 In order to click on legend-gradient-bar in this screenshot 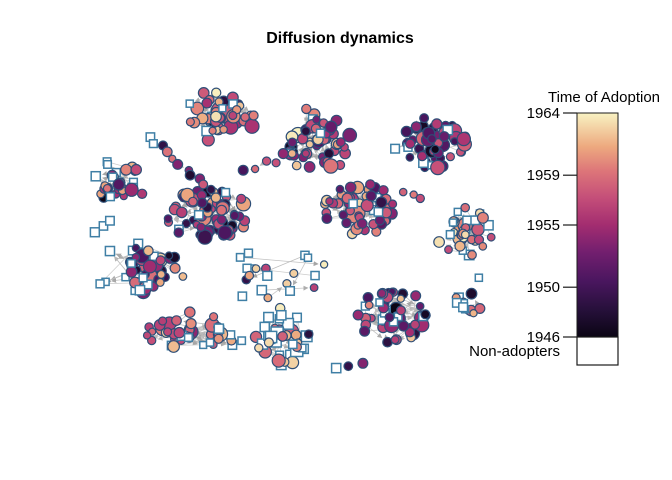, I will do `click(597, 225)`.